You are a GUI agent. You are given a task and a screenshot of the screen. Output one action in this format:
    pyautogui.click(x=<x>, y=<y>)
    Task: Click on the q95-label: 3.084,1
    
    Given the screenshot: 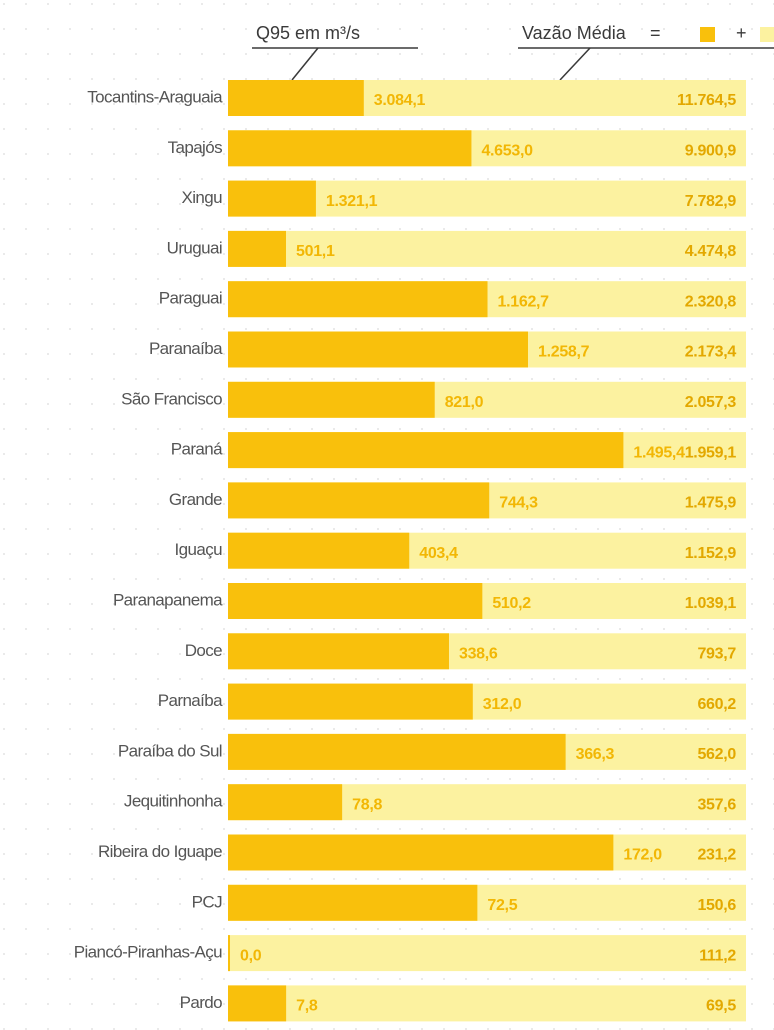 What is the action you would take?
    pyautogui.click(x=400, y=100)
    